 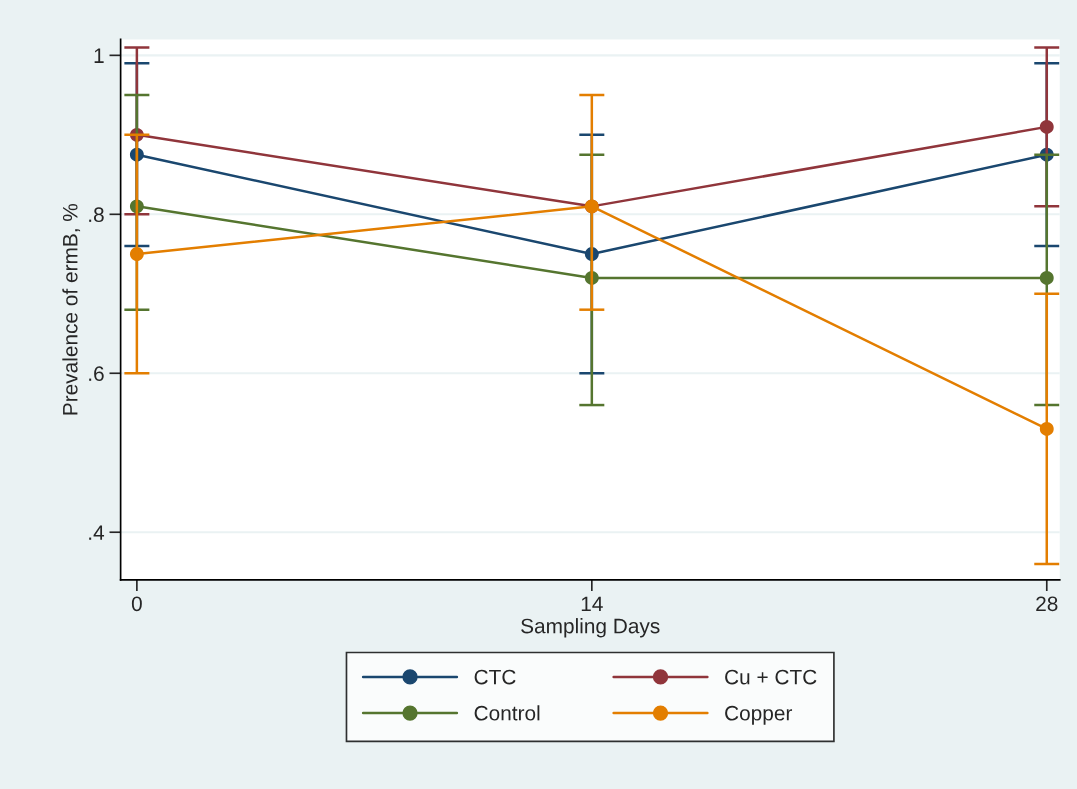 I want to click on y-tick-label: .6, so click(x=96, y=374).